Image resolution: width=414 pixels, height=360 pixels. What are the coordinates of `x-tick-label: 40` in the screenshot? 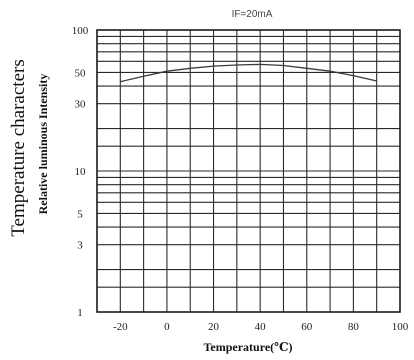 It's located at (261, 327).